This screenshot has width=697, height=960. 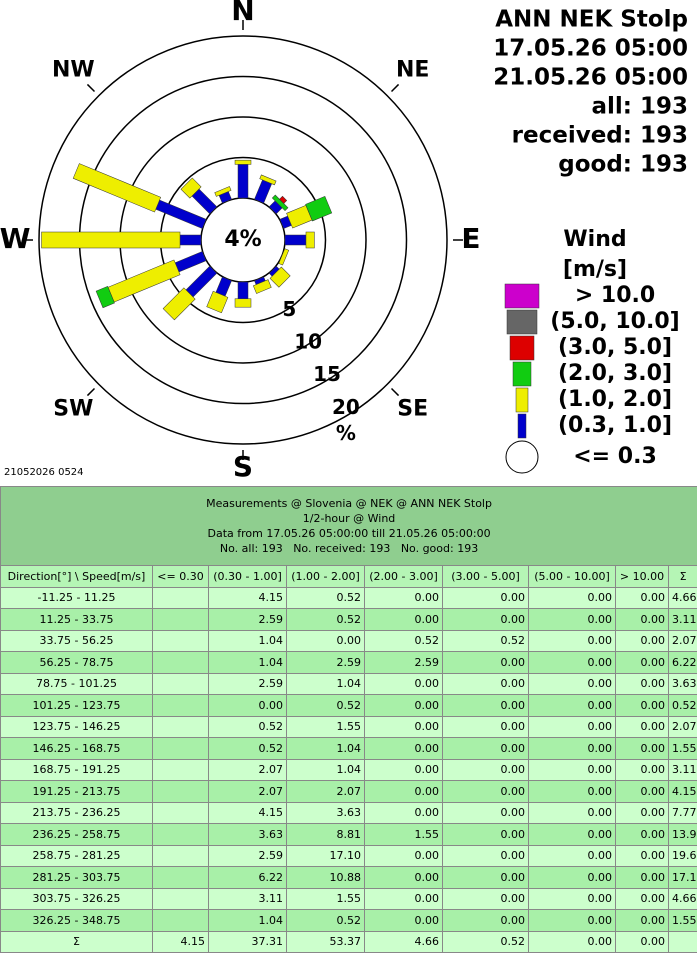 I want to click on compass-label: N, so click(x=242, y=13).